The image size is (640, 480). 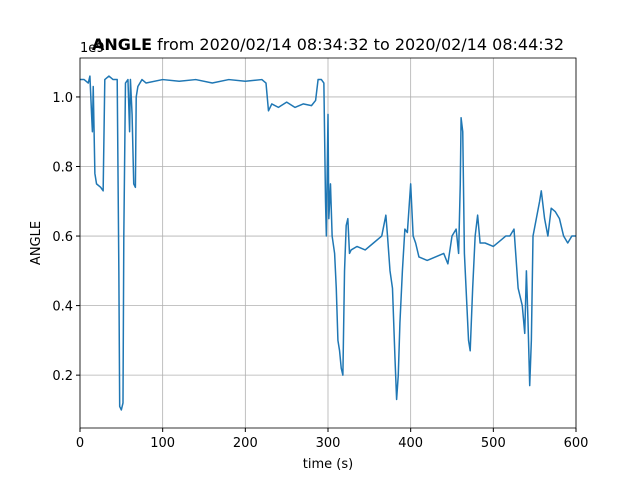 What do you see at coordinates (245, 443) in the screenshot?
I see `x-tick-label: 200` at bounding box center [245, 443].